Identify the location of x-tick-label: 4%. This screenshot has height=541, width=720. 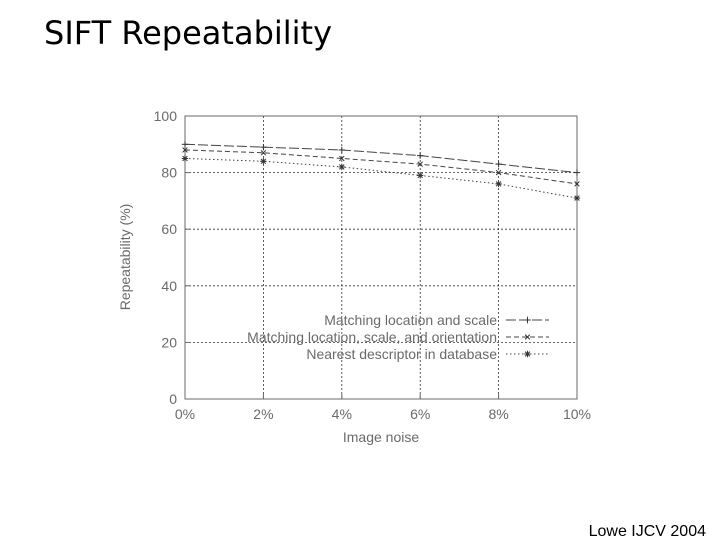
(342, 414).